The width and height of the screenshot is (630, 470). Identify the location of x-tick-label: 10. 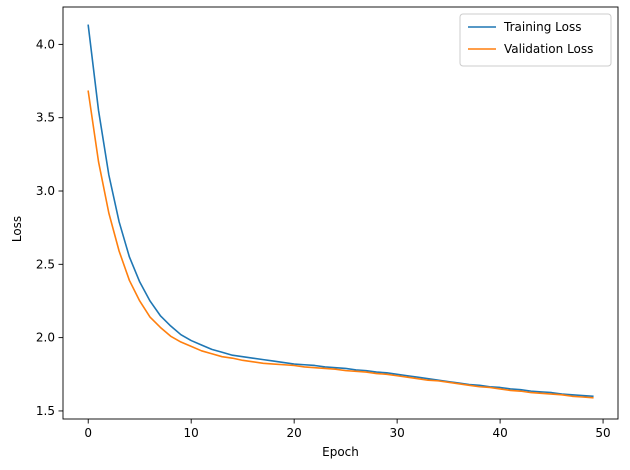
(191, 433).